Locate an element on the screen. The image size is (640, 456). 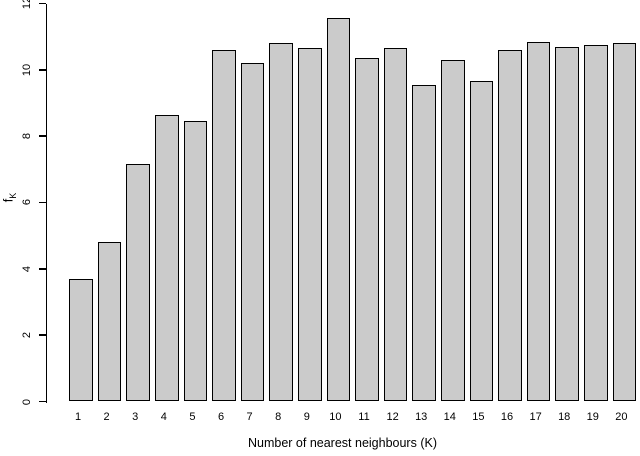
x-tick-label-1: 1 is located at coordinates (78, 417).